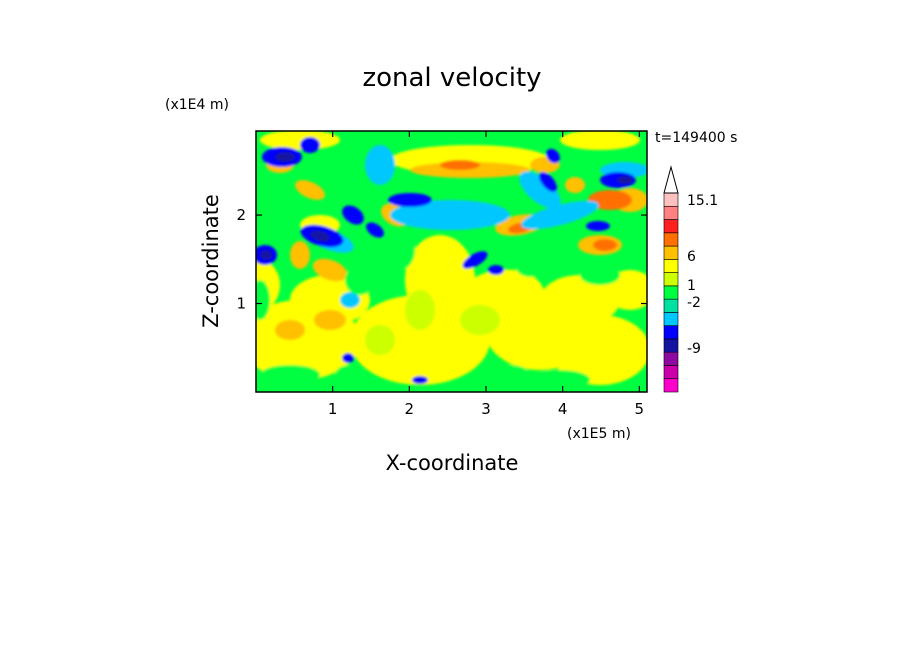  I want to click on x-axis-label: X-coordinate, so click(452, 463).